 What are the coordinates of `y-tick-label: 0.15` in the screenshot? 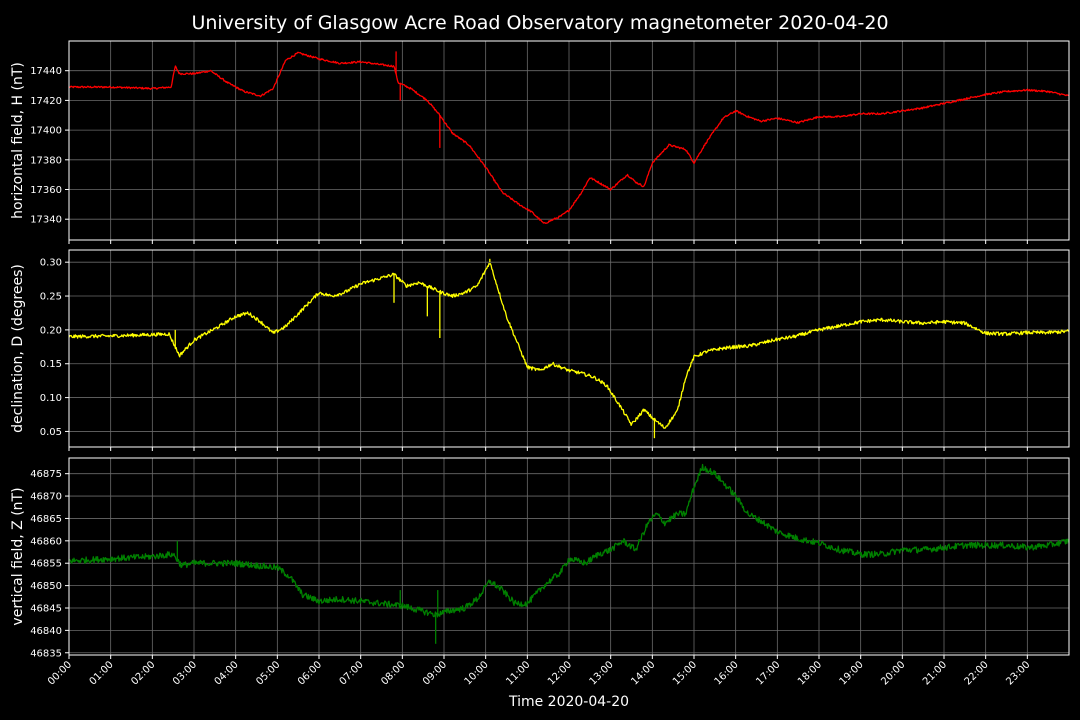 It's located at (51, 364).